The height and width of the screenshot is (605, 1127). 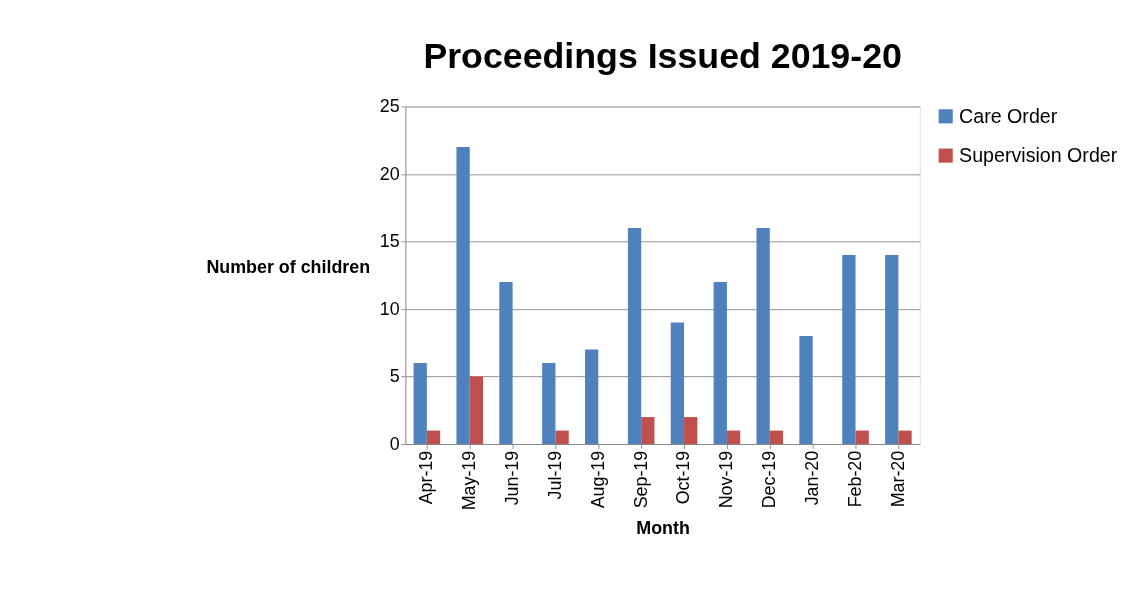 I want to click on y-tick-label: 15, so click(x=389, y=241).